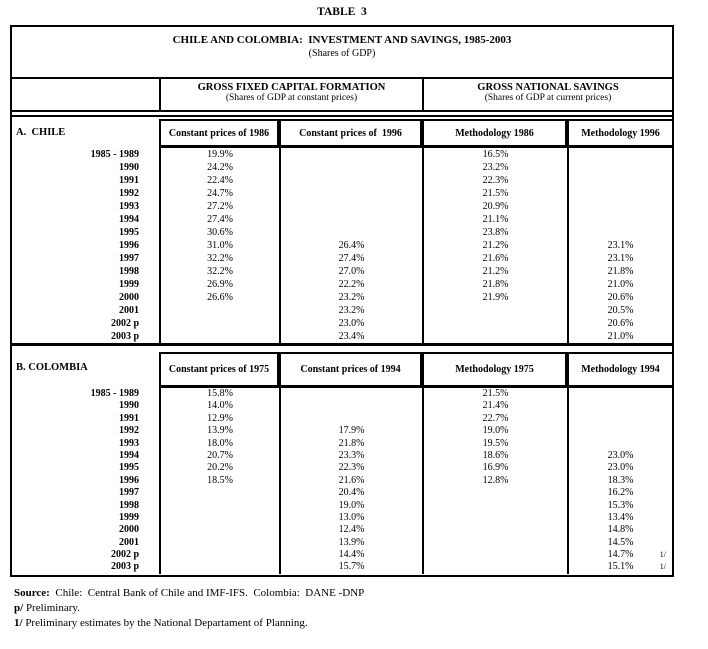 This screenshot has width=708, height=649. Describe the element at coordinates (619, 481) in the screenshot. I see `value-cell: 18.3%` at that location.